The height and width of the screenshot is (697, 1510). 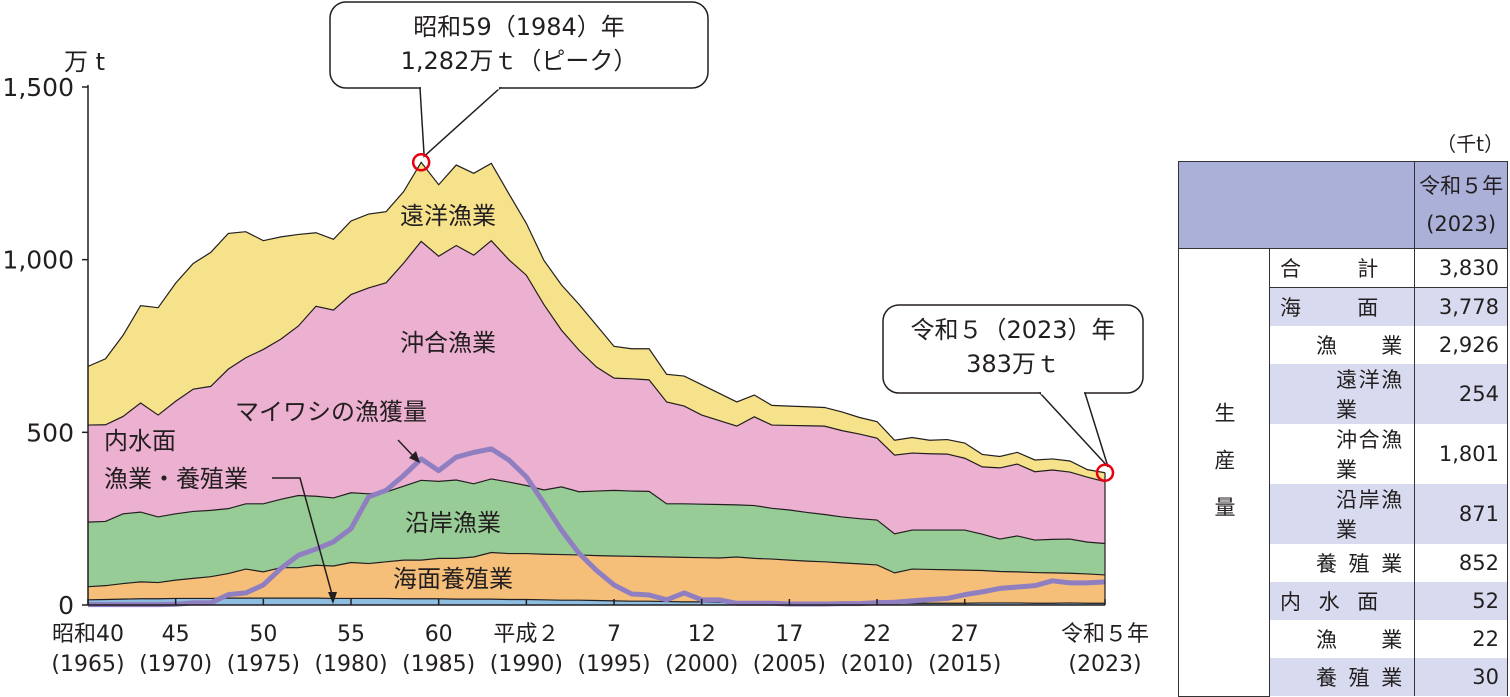 I want to click on area-label-inland-1: 内水面, so click(x=140, y=441).